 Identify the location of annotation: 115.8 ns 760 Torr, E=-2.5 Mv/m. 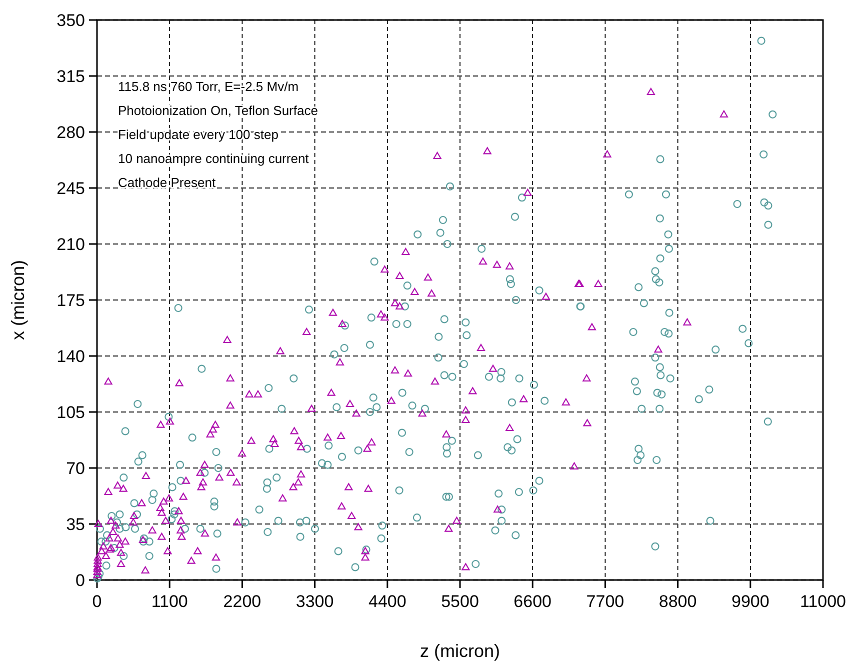
(208, 86).